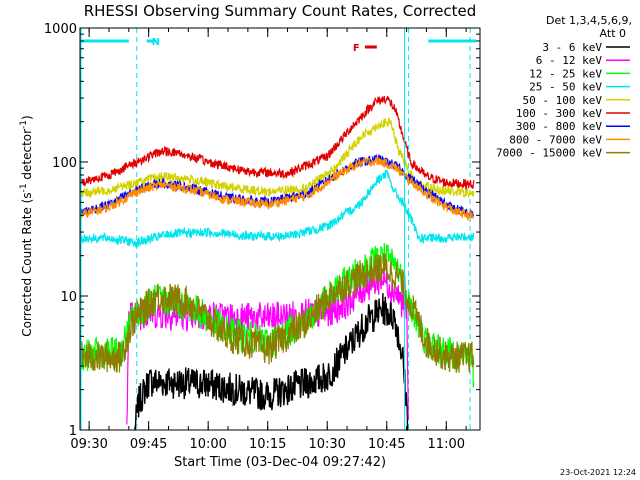 The image size is (640, 480). What do you see at coordinates (64, 163) in the screenshot?
I see `y-tick-label-2: 100` at bounding box center [64, 163].